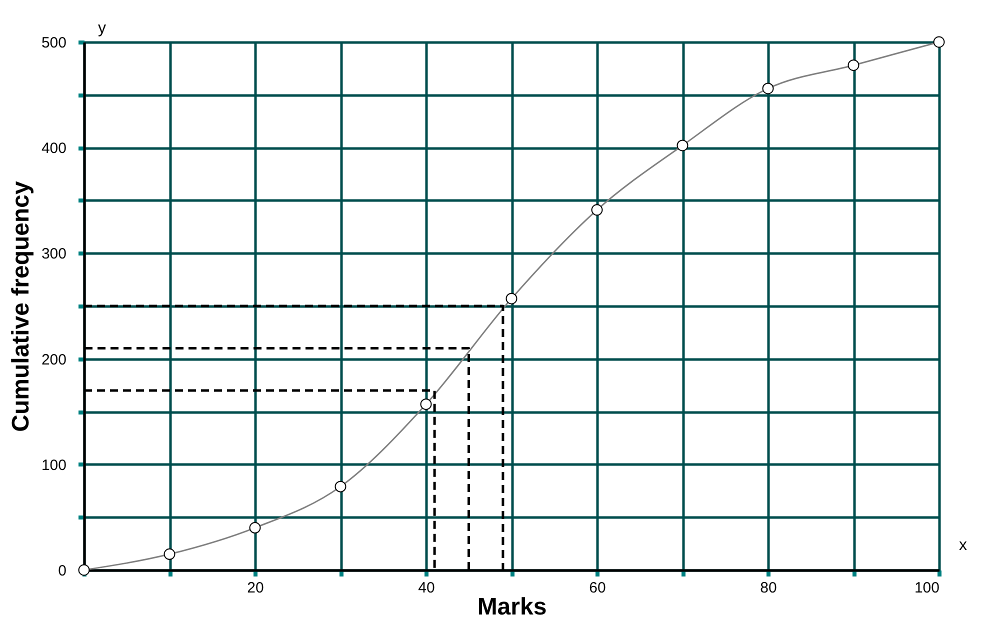  What do you see at coordinates (102, 28) in the screenshot?
I see `text: y` at bounding box center [102, 28].